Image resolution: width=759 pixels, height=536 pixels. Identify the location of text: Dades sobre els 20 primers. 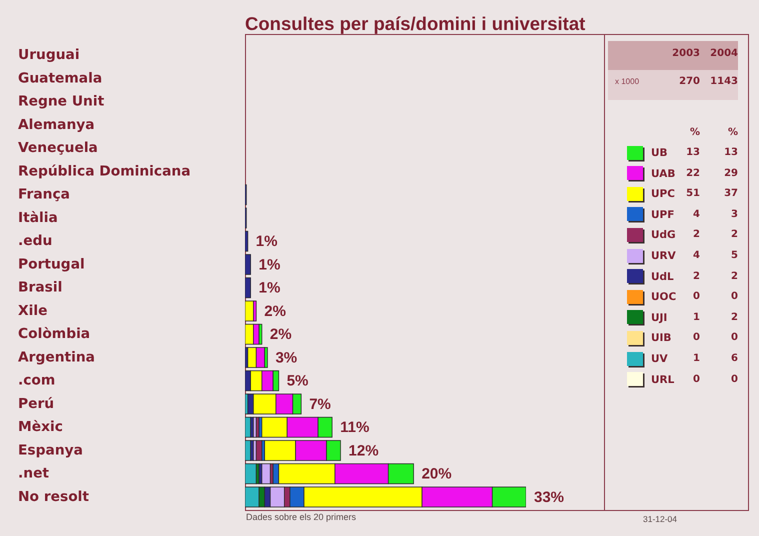
(301, 517).